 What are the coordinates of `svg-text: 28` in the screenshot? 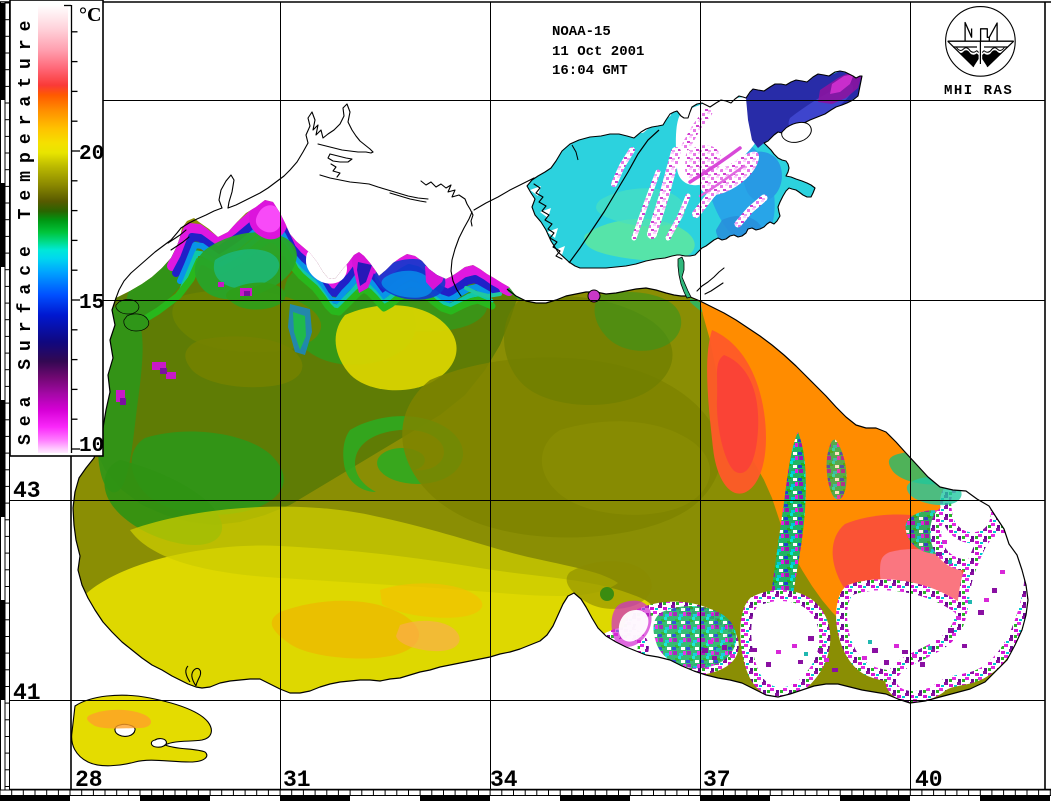 It's located at (89, 780).